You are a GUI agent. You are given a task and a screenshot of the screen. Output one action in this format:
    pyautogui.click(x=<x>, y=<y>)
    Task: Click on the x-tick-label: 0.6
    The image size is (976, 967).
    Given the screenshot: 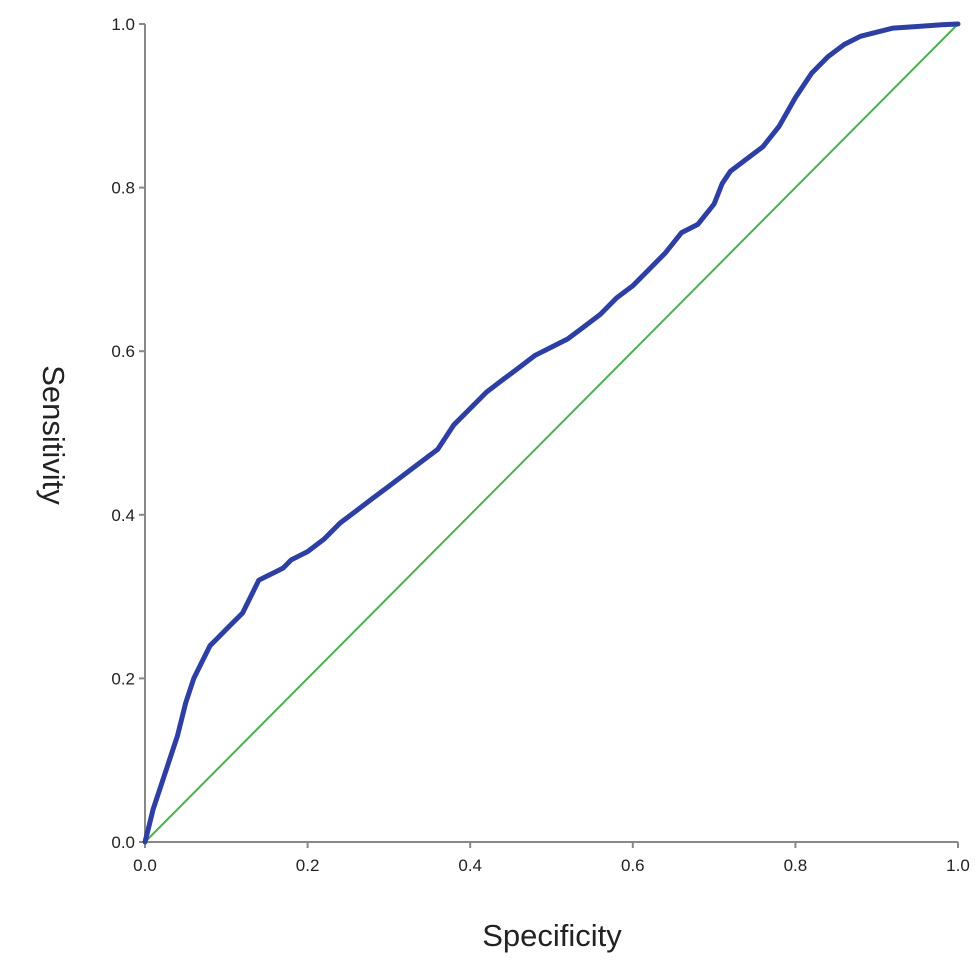 What is the action you would take?
    pyautogui.click(x=633, y=865)
    